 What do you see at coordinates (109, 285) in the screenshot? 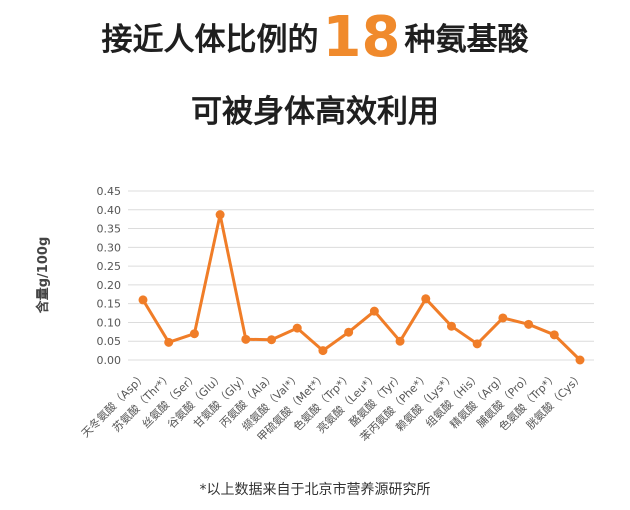
I see `y-tick-label: 0.20` at bounding box center [109, 285].